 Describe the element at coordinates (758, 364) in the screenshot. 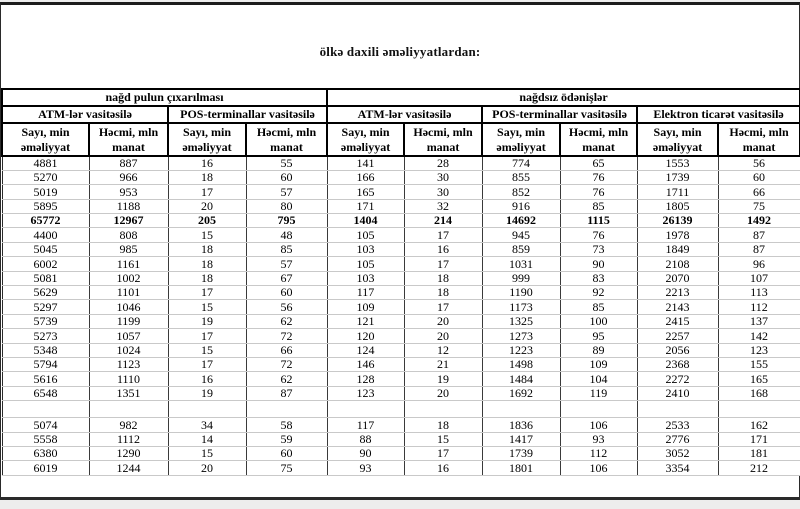

I see `table-cell: 155` at that location.